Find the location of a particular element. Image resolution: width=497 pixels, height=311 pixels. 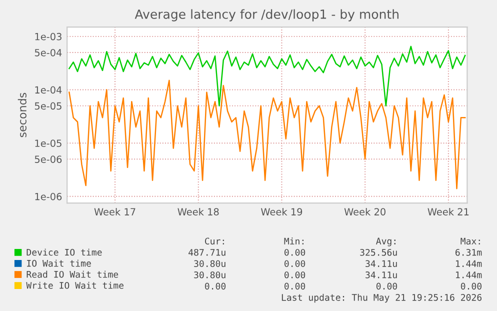

y-axis-title: seconds is located at coordinates (22, 115).